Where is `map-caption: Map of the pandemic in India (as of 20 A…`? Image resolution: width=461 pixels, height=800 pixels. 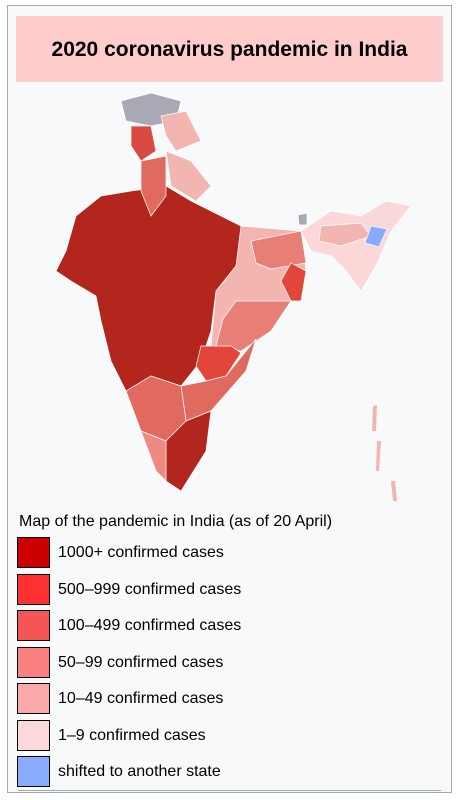
map-caption: Map of the pandemic in India (as of 20 A… is located at coordinates (176, 521).